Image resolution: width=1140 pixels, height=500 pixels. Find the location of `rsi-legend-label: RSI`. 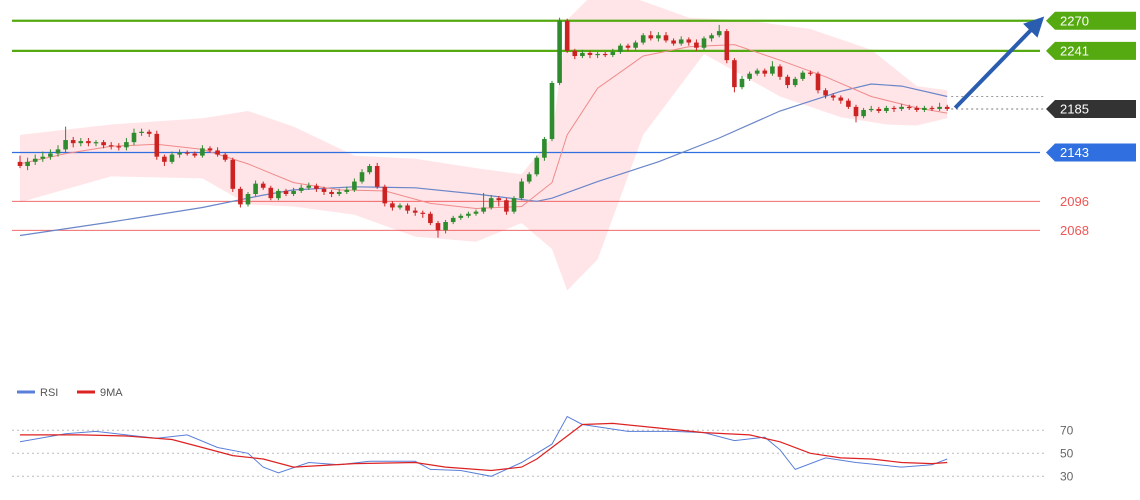

rsi-legend-label: RSI is located at coordinates (49, 393).